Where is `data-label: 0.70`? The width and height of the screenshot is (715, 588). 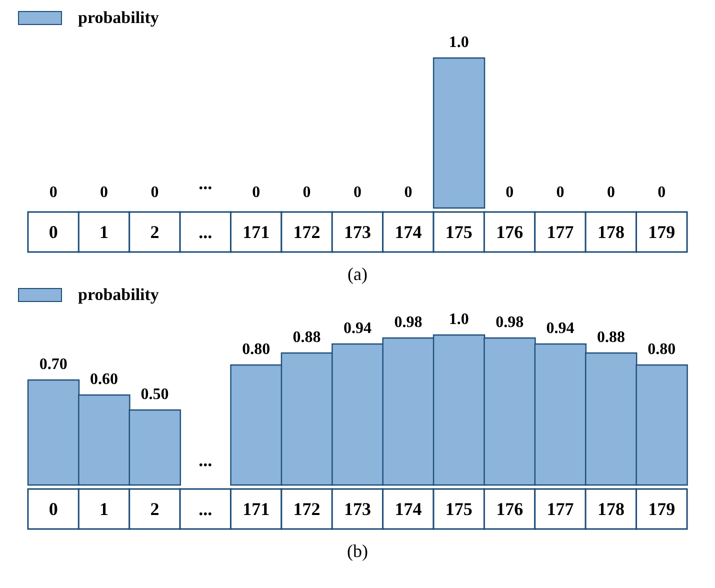
data-label: 0.70 is located at coordinates (53, 365).